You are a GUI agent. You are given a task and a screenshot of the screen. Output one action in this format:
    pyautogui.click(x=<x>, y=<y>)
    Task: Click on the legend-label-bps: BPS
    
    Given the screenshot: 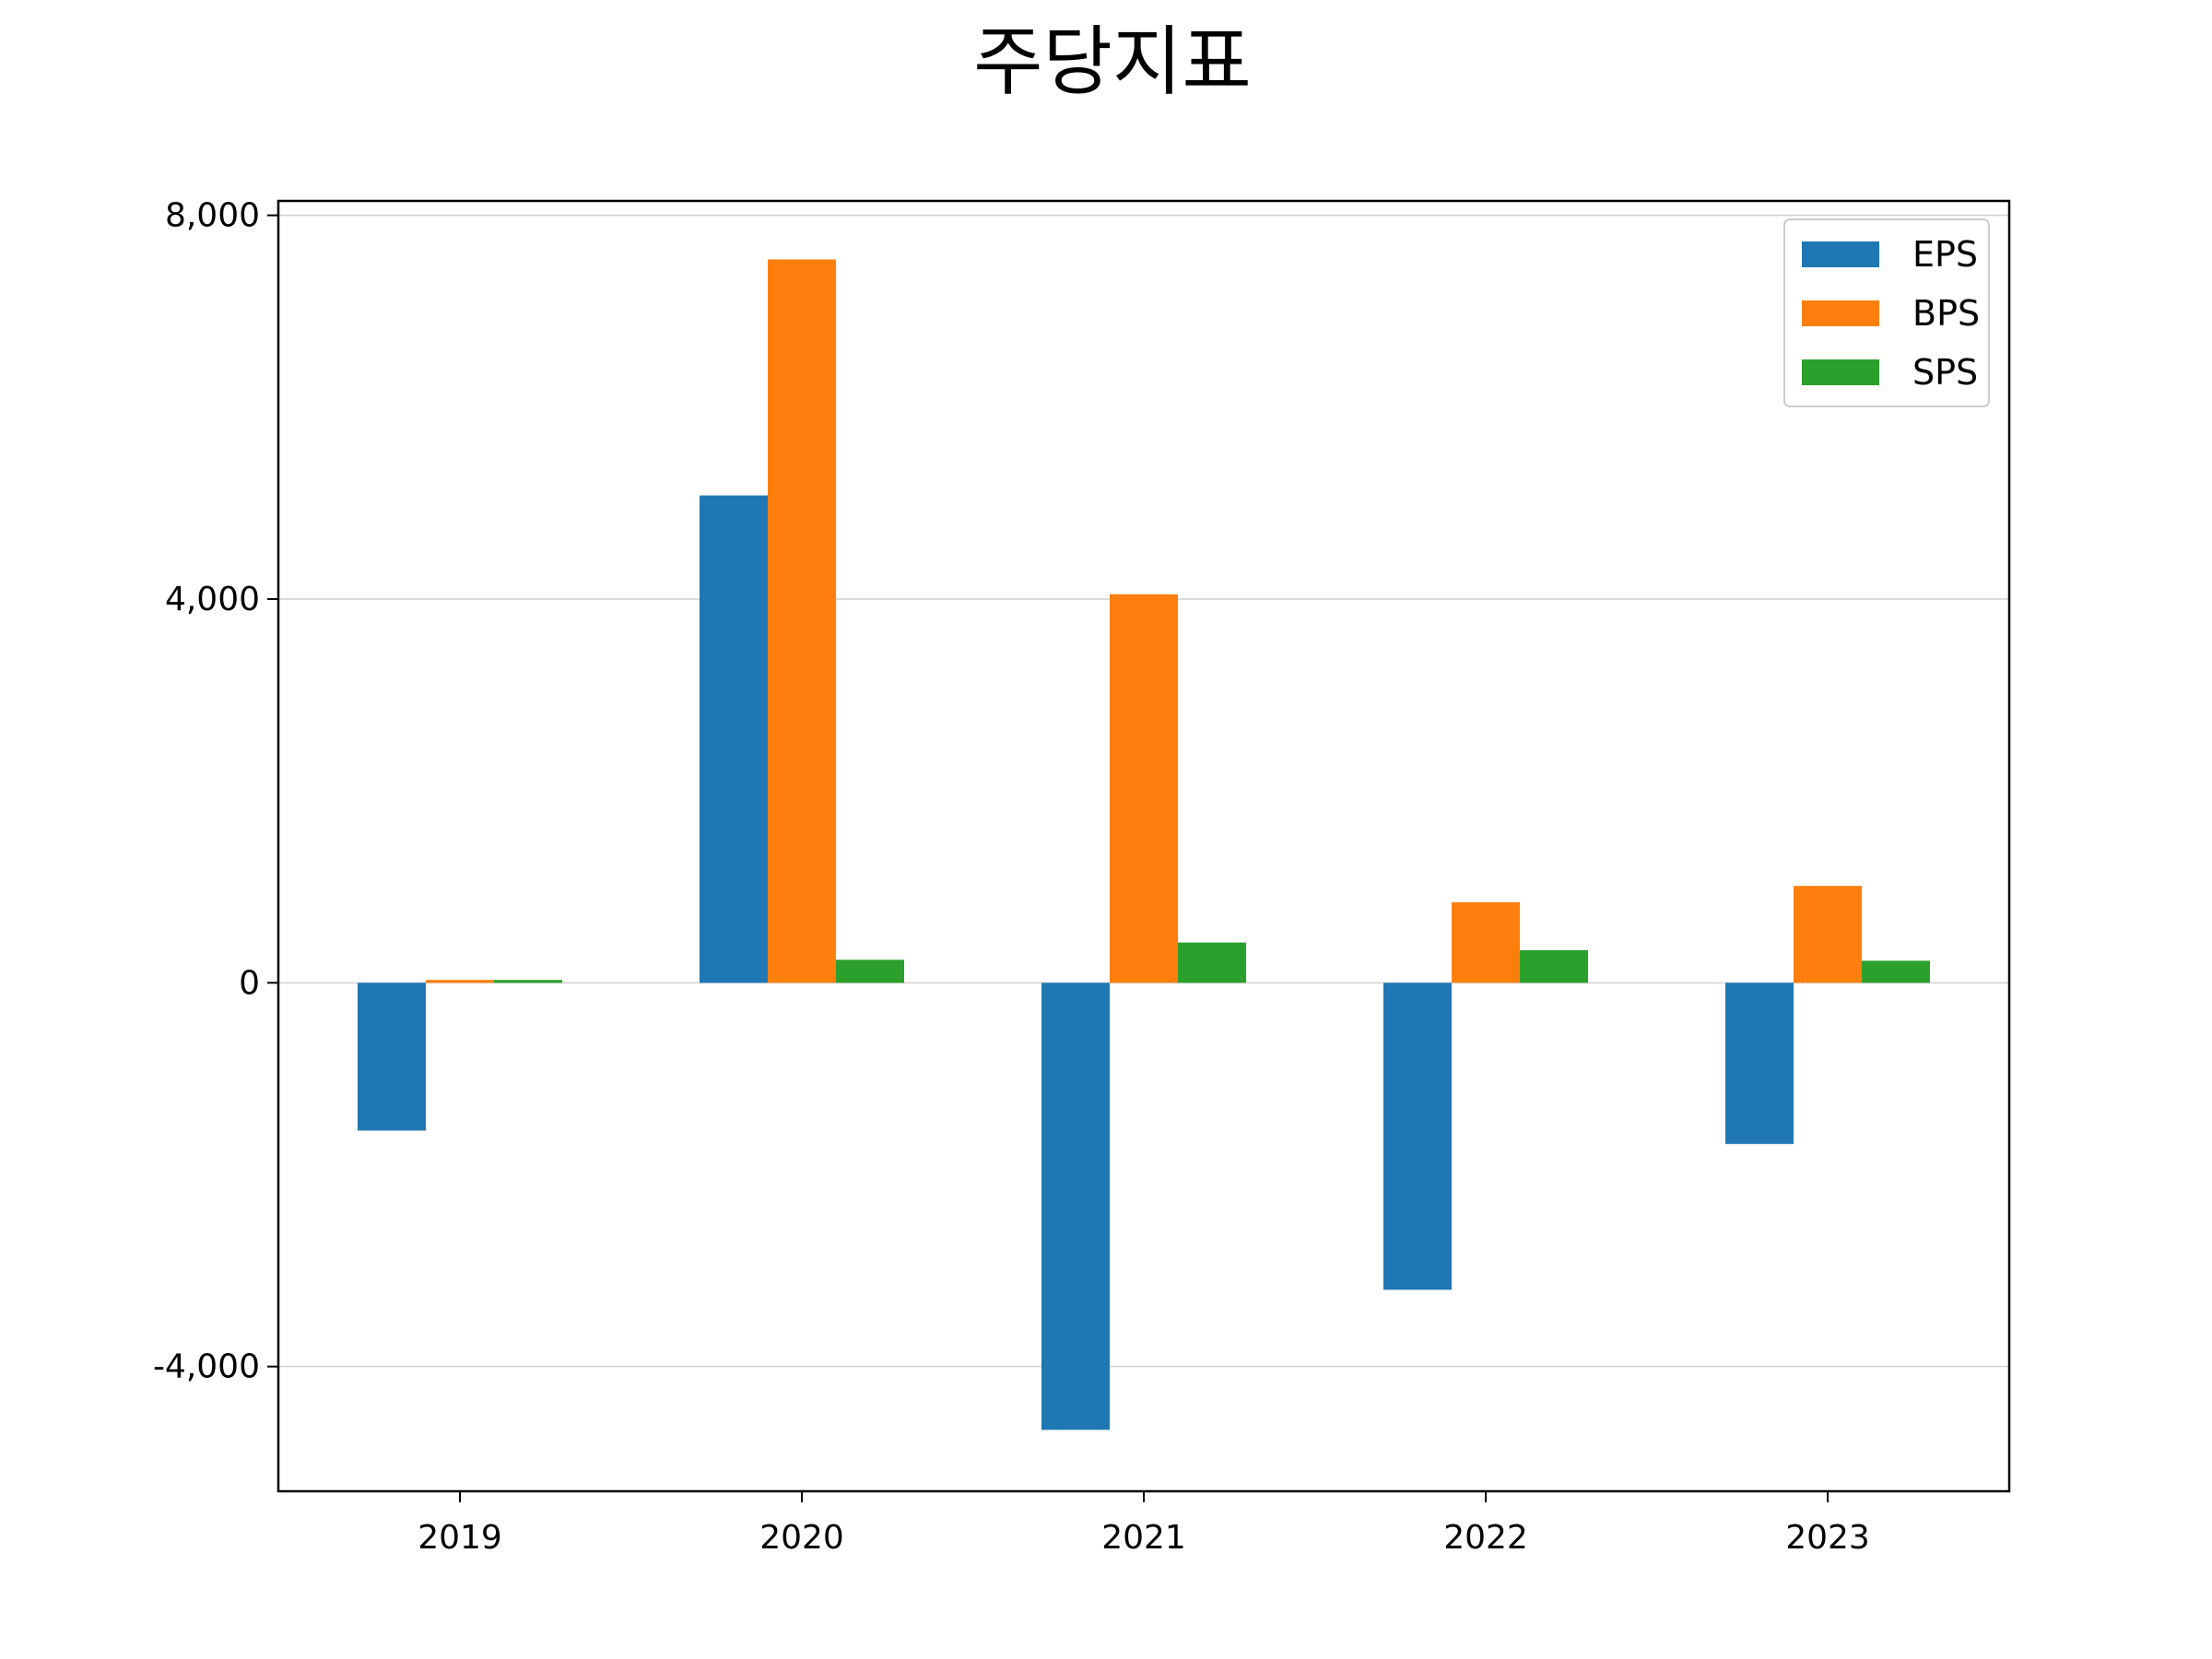 What is the action you would take?
    pyautogui.click(x=1946, y=313)
    